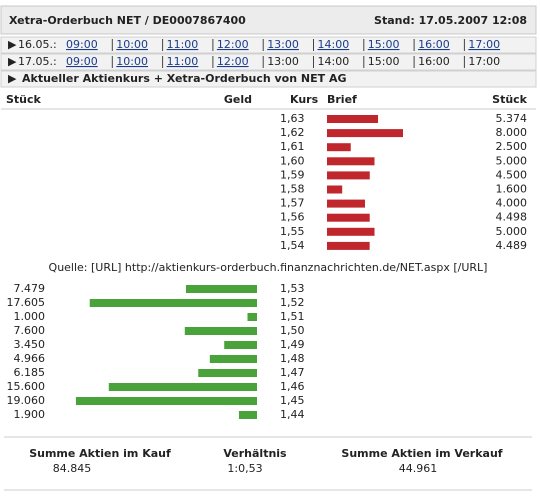 Image resolution: width=540 pixels, height=497 pixels. Describe the element at coordinates (450, 20) in the screenshot. I see `stand: Stand: 17.05.2007 12:08` at that location.